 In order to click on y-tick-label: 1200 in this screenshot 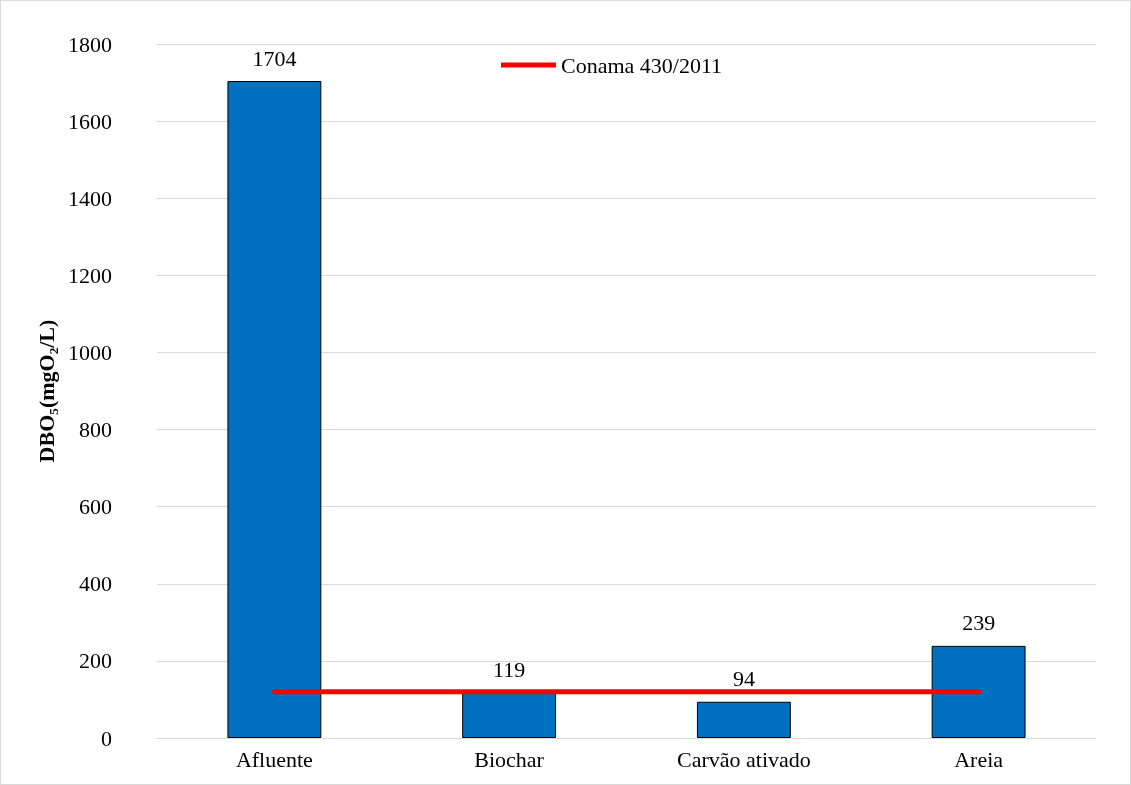, I will do `click(90, 275)`.